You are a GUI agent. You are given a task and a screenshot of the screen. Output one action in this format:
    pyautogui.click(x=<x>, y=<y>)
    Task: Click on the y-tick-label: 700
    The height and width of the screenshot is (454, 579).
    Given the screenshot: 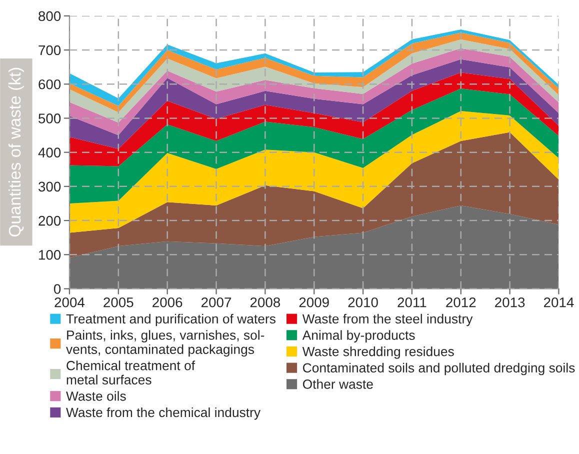 What is the action you would take?
    pyautogui.click(x=49, y=50)
    